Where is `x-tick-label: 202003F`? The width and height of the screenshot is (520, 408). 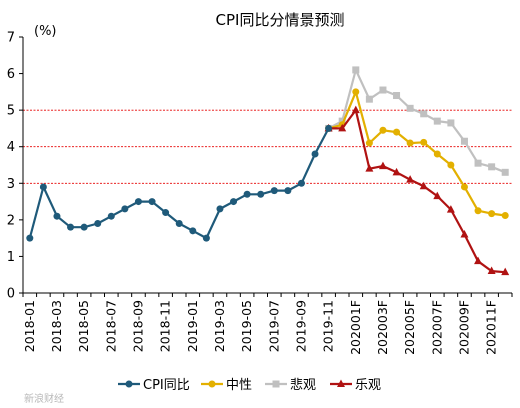 x-tick-label: 202003F is located at coordinates (382, 327).